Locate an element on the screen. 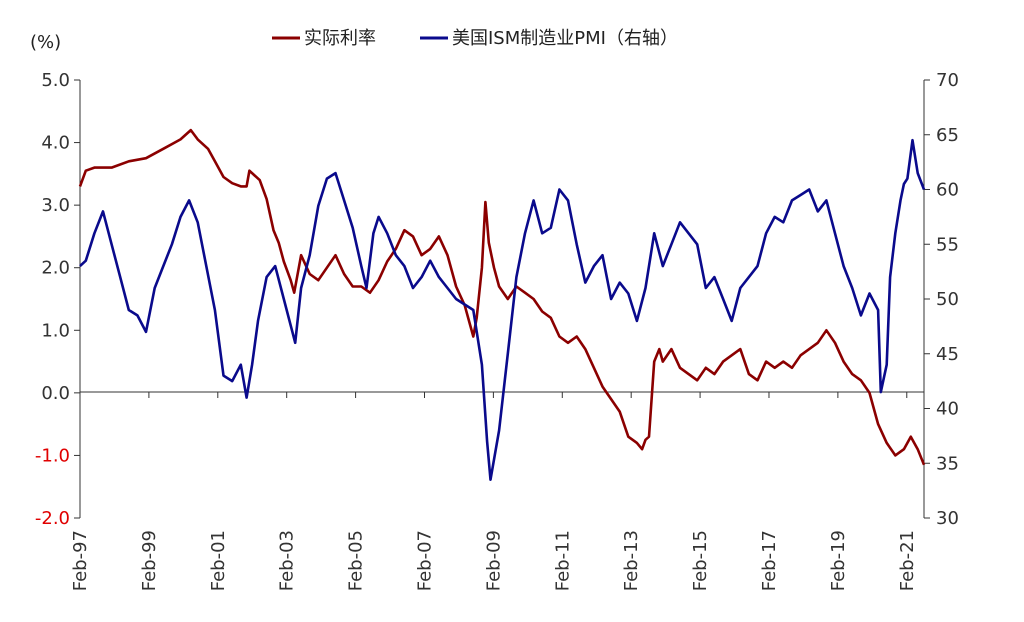 The image size is (1024, 622). left-tick-label: 3.0 is located at coordinates (55, 205).